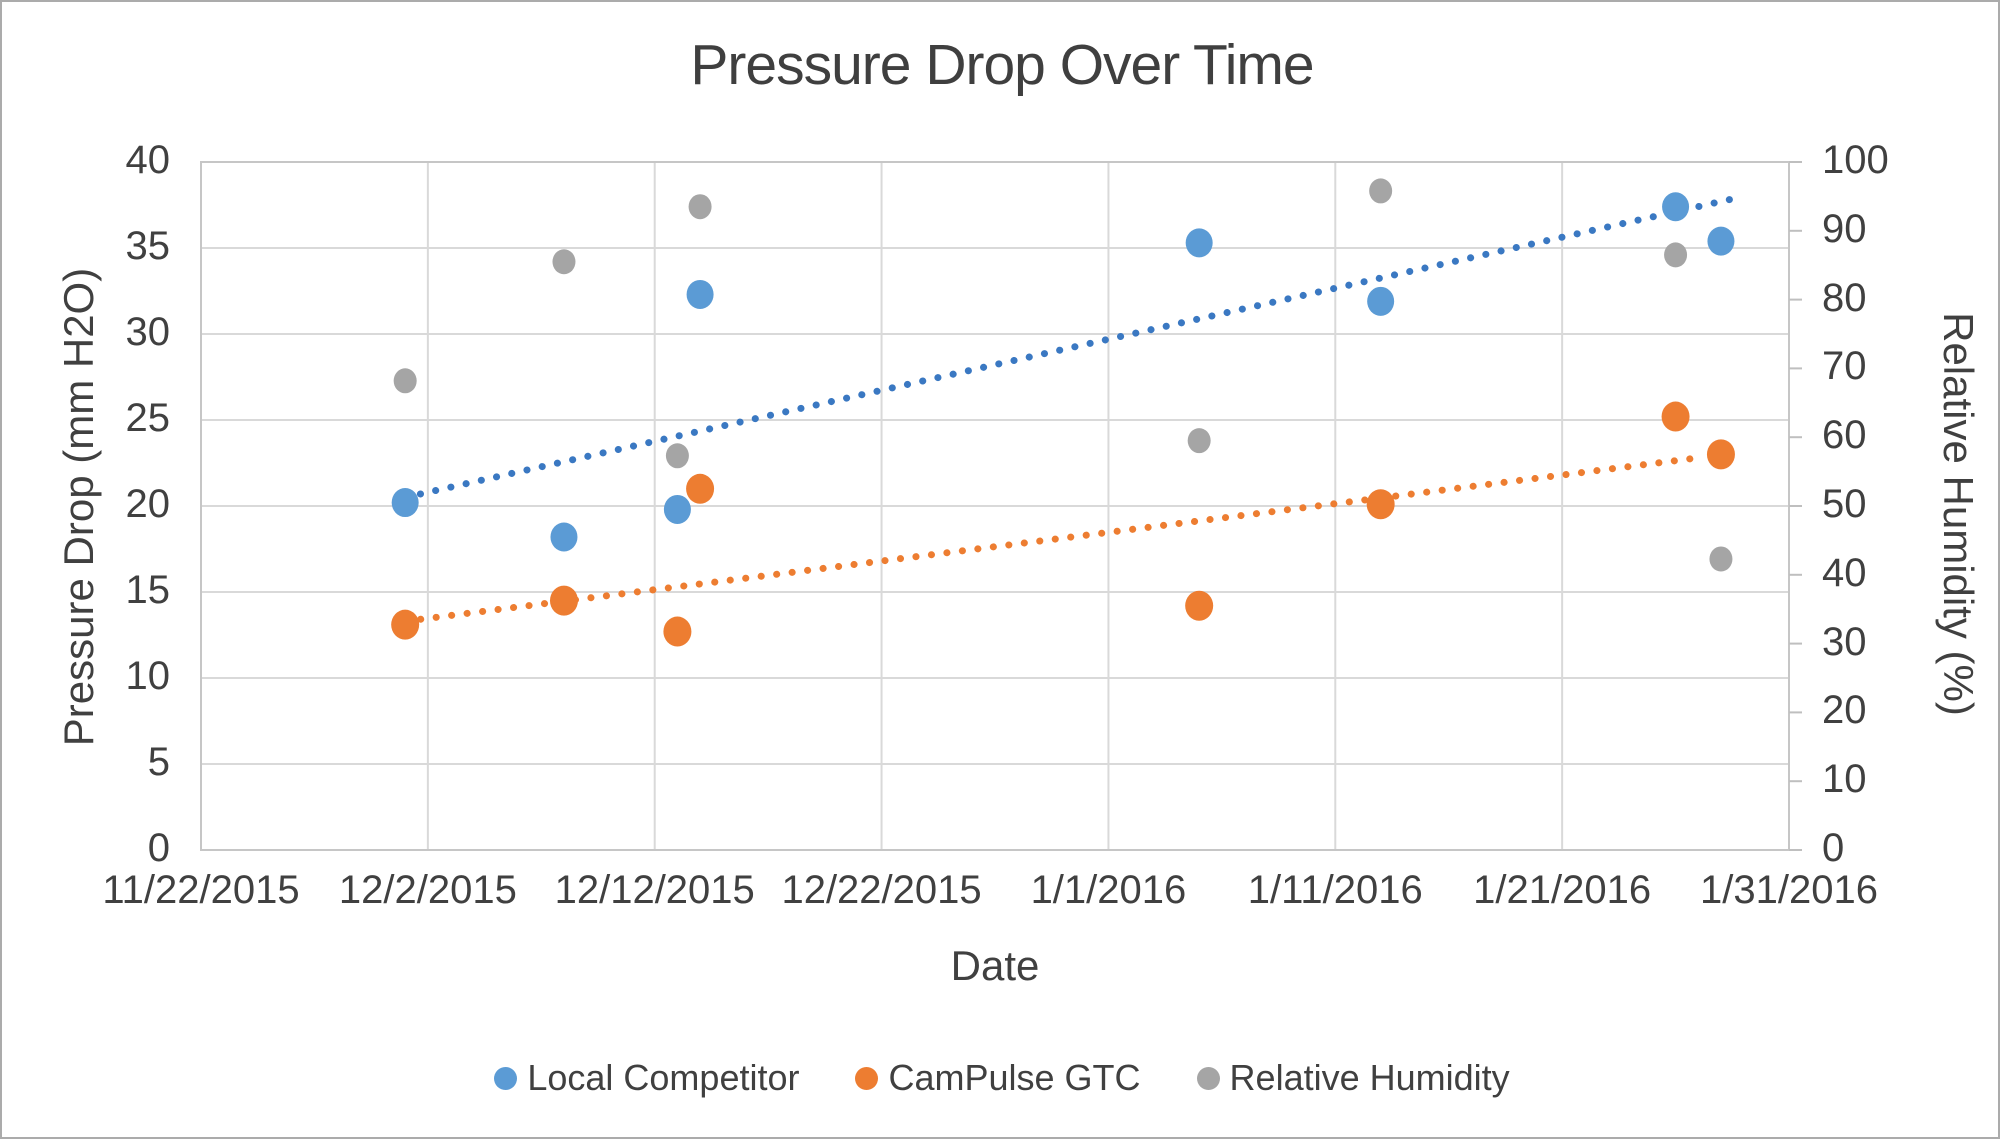  What do you see at coordinates (148, 590) in the screenshot?
I see `y-left-tick-label: 15` at bounding box center [148, 590].